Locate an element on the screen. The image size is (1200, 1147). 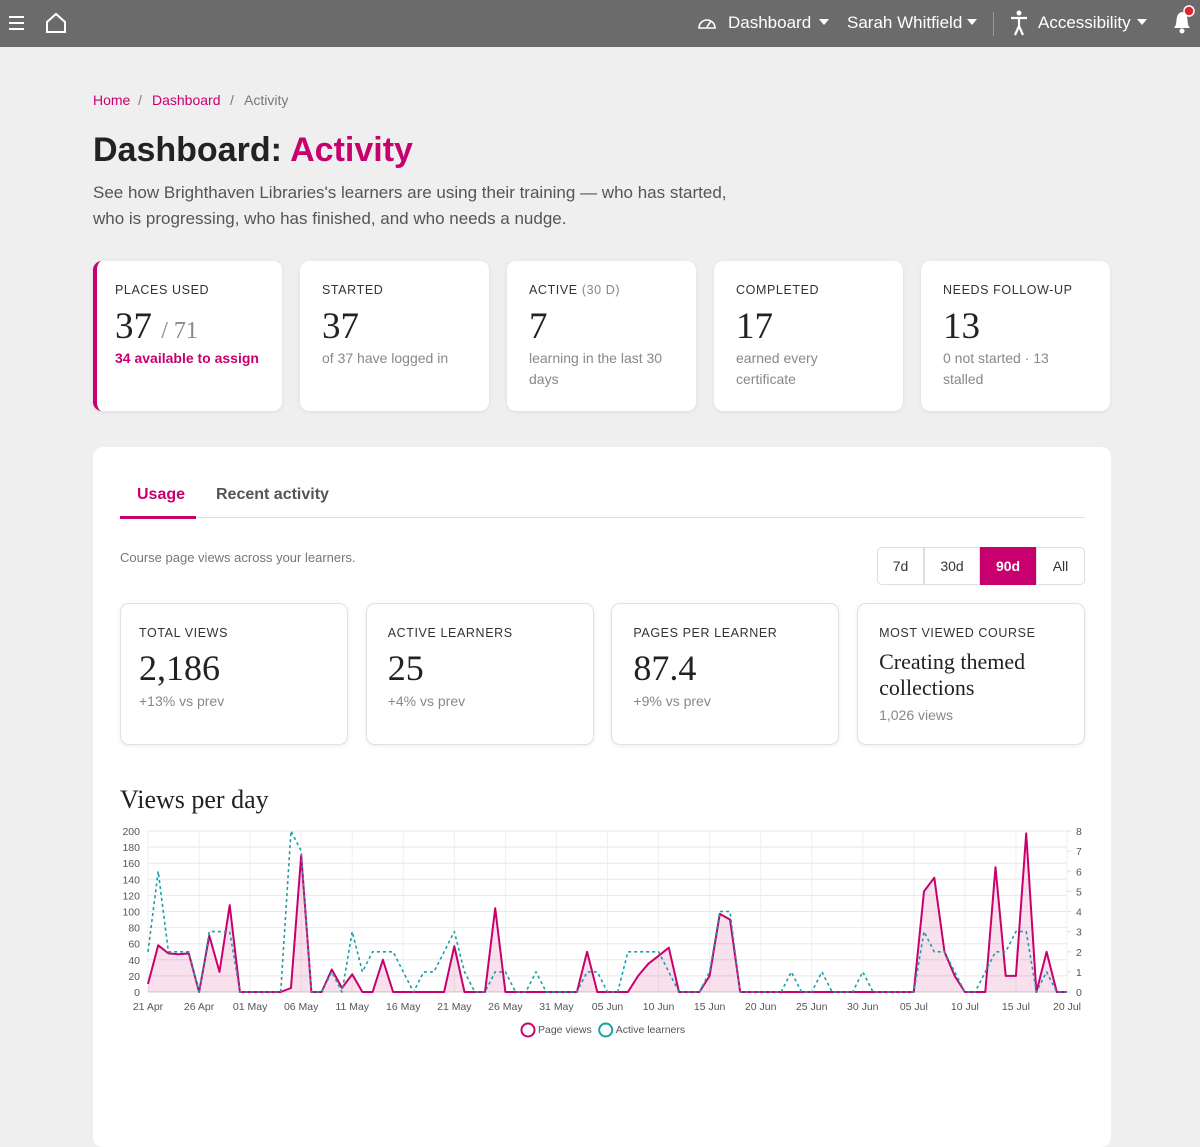
tab-label: Usage is located at coordinates (161, 494).